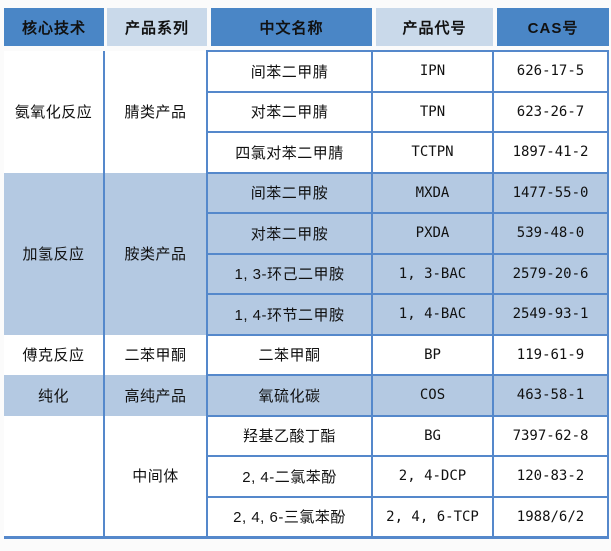  Describe the element at coordinates (157, 27) in the screenshot. I see `header-product-series: 产品系列` at that location.